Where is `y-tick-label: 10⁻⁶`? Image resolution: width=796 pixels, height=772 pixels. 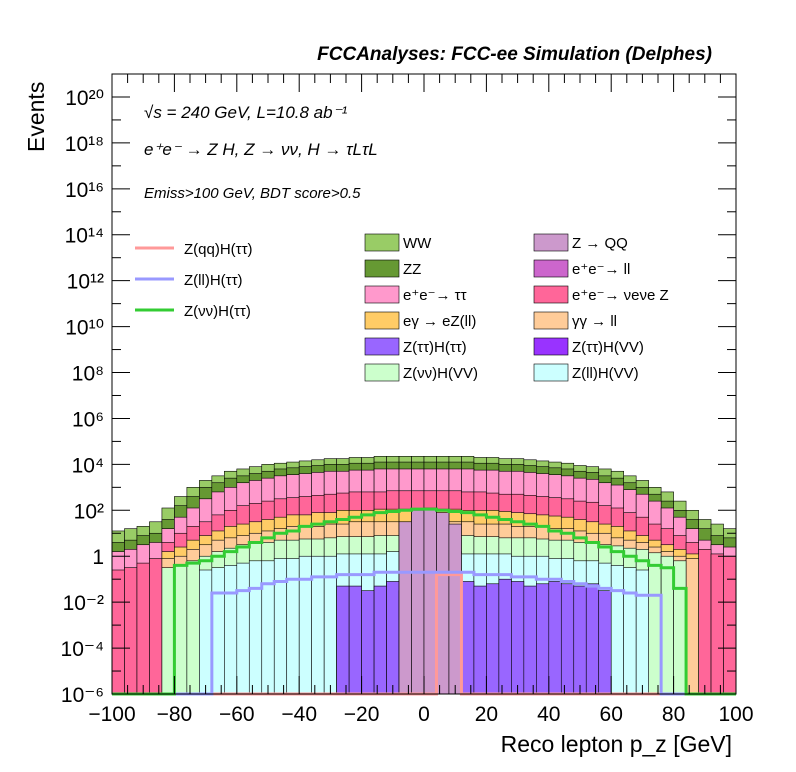
y-tick-label: 10⁻⁶ is located at coordinates (82, 695).